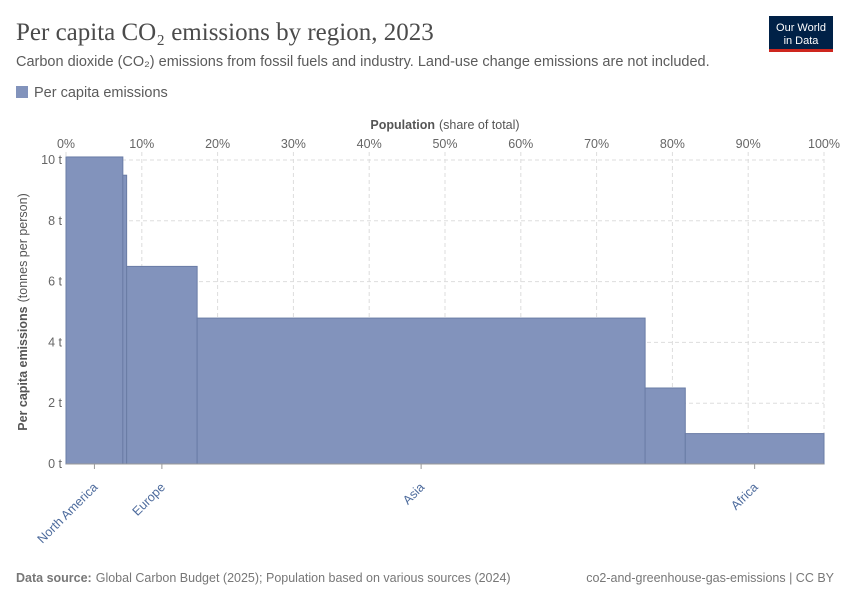 The image size is (850, 600). What do you see at coordinates (217, 144) in the screenshot?
I see `x-tick-label: 20%` at bounding box center [217, 144].